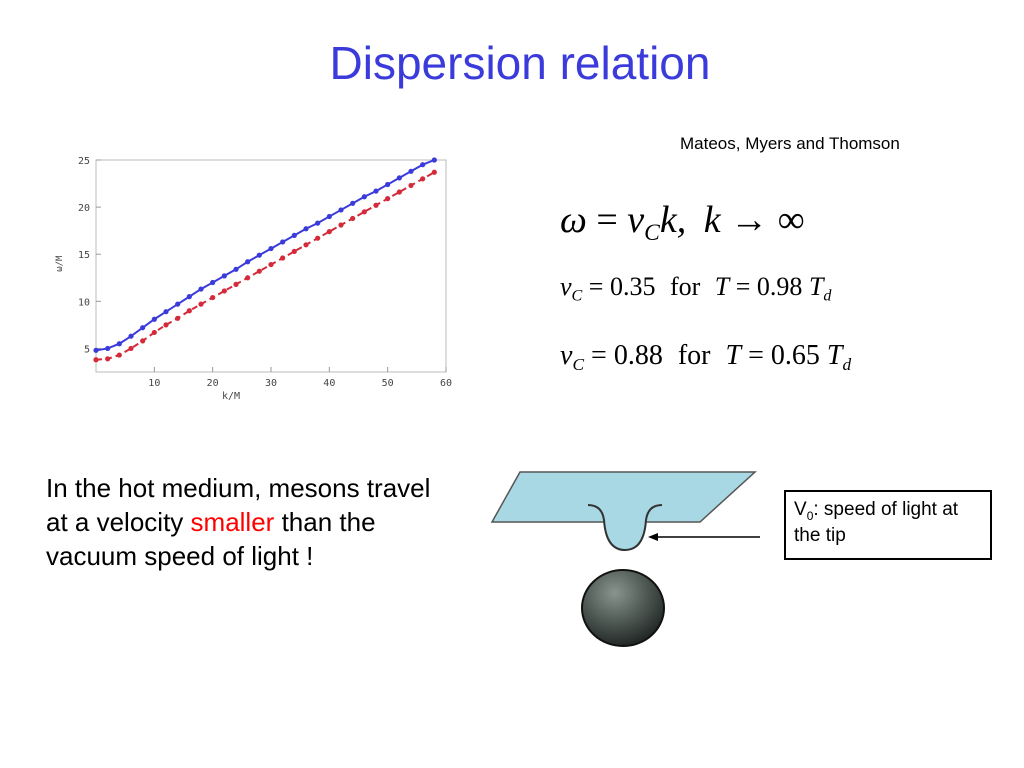  Describe the element at coordinates (827, 296) in the screenshot. I see `eq2-Td-sub: d` at that location.